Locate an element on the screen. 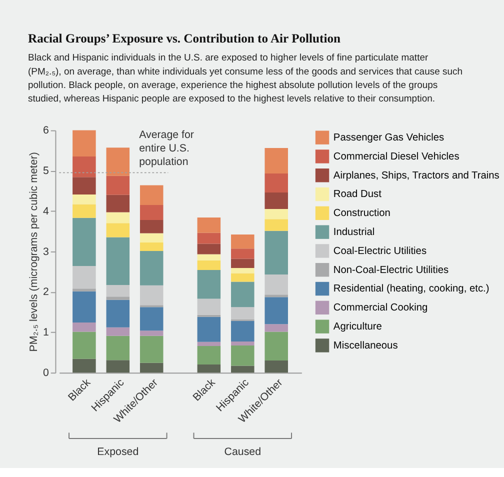  y-tick-label: 0 is located at coordinates (46, 372).